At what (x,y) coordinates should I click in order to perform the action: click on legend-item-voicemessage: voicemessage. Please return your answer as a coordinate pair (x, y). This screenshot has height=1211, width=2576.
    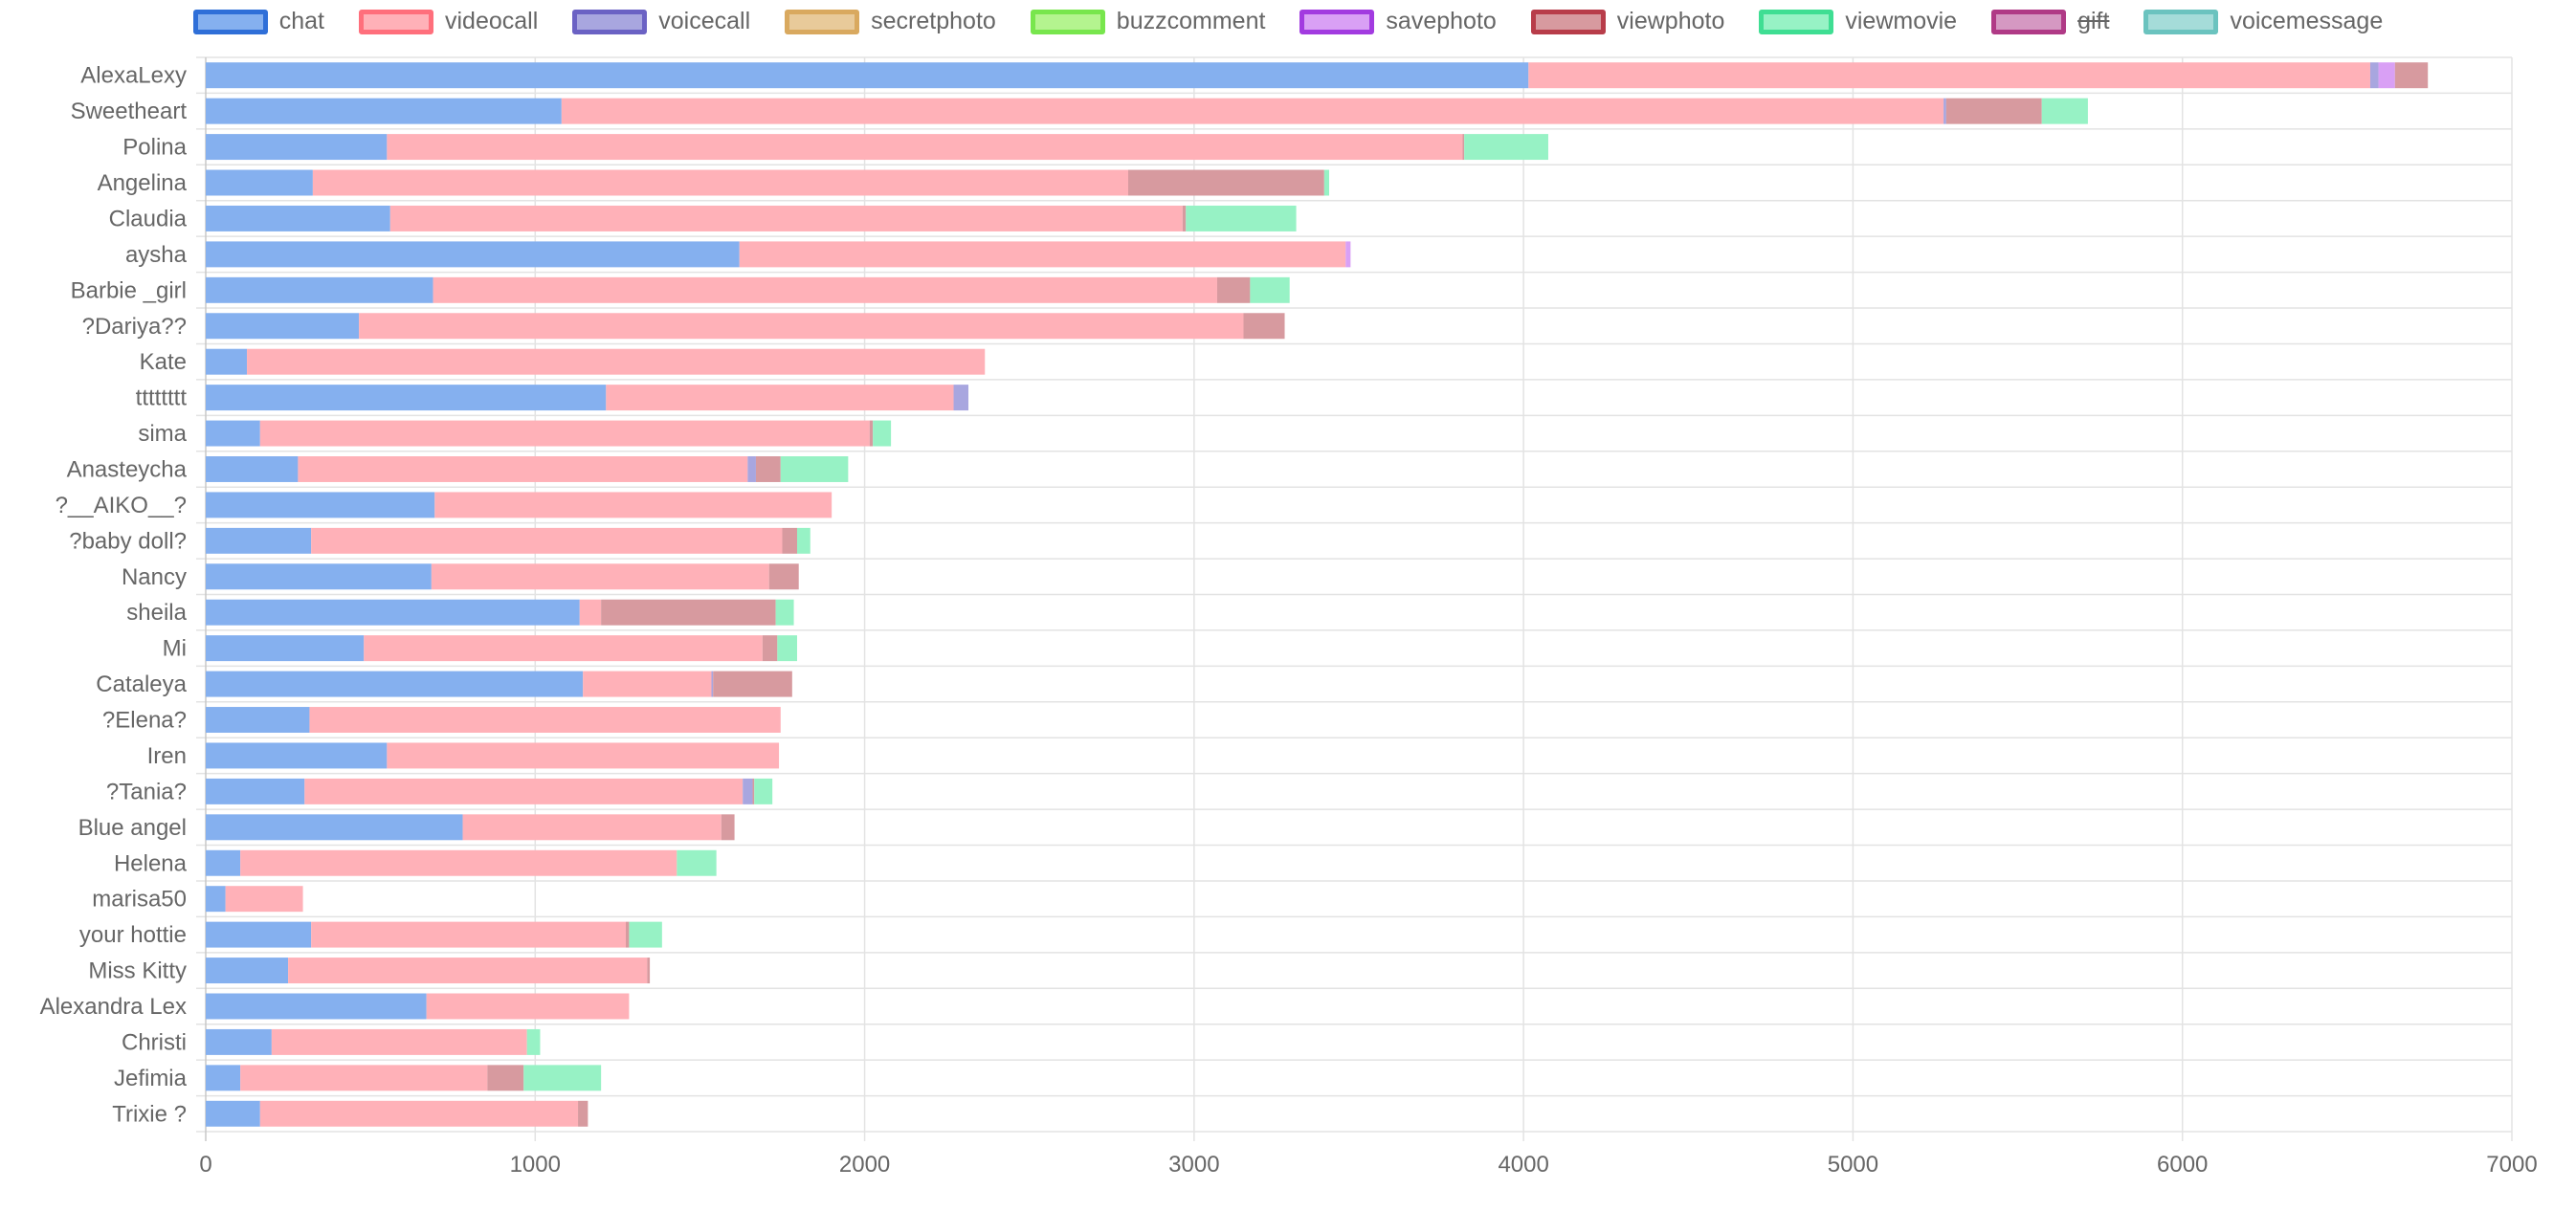
    Looking at the image, I should click on (2263, 21).